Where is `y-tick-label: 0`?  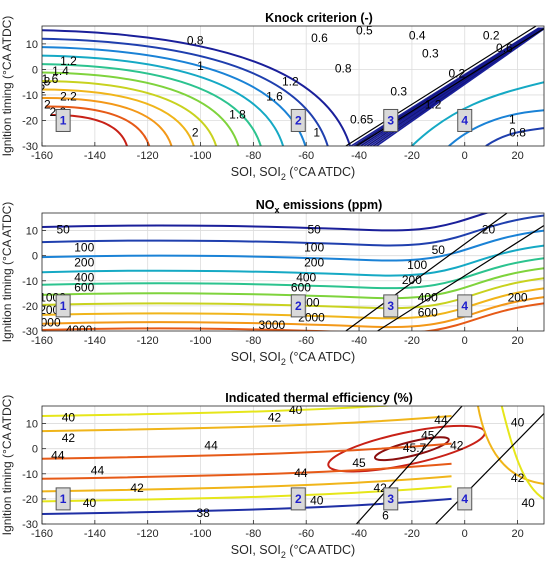 y-tick-label: 0 is located at coordinates (35, 257).